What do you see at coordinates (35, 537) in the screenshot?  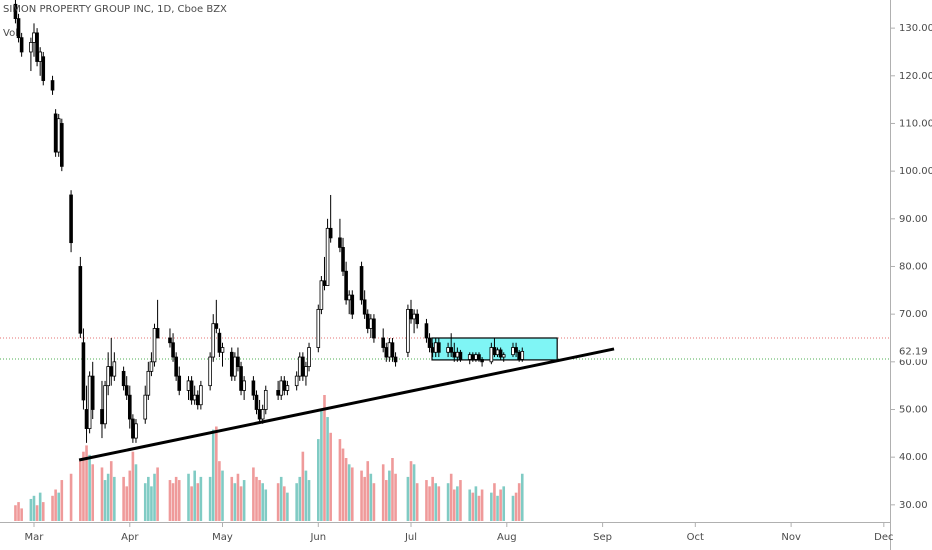 I see `x-tick-label: Mar` at bounding box center [35, 537].